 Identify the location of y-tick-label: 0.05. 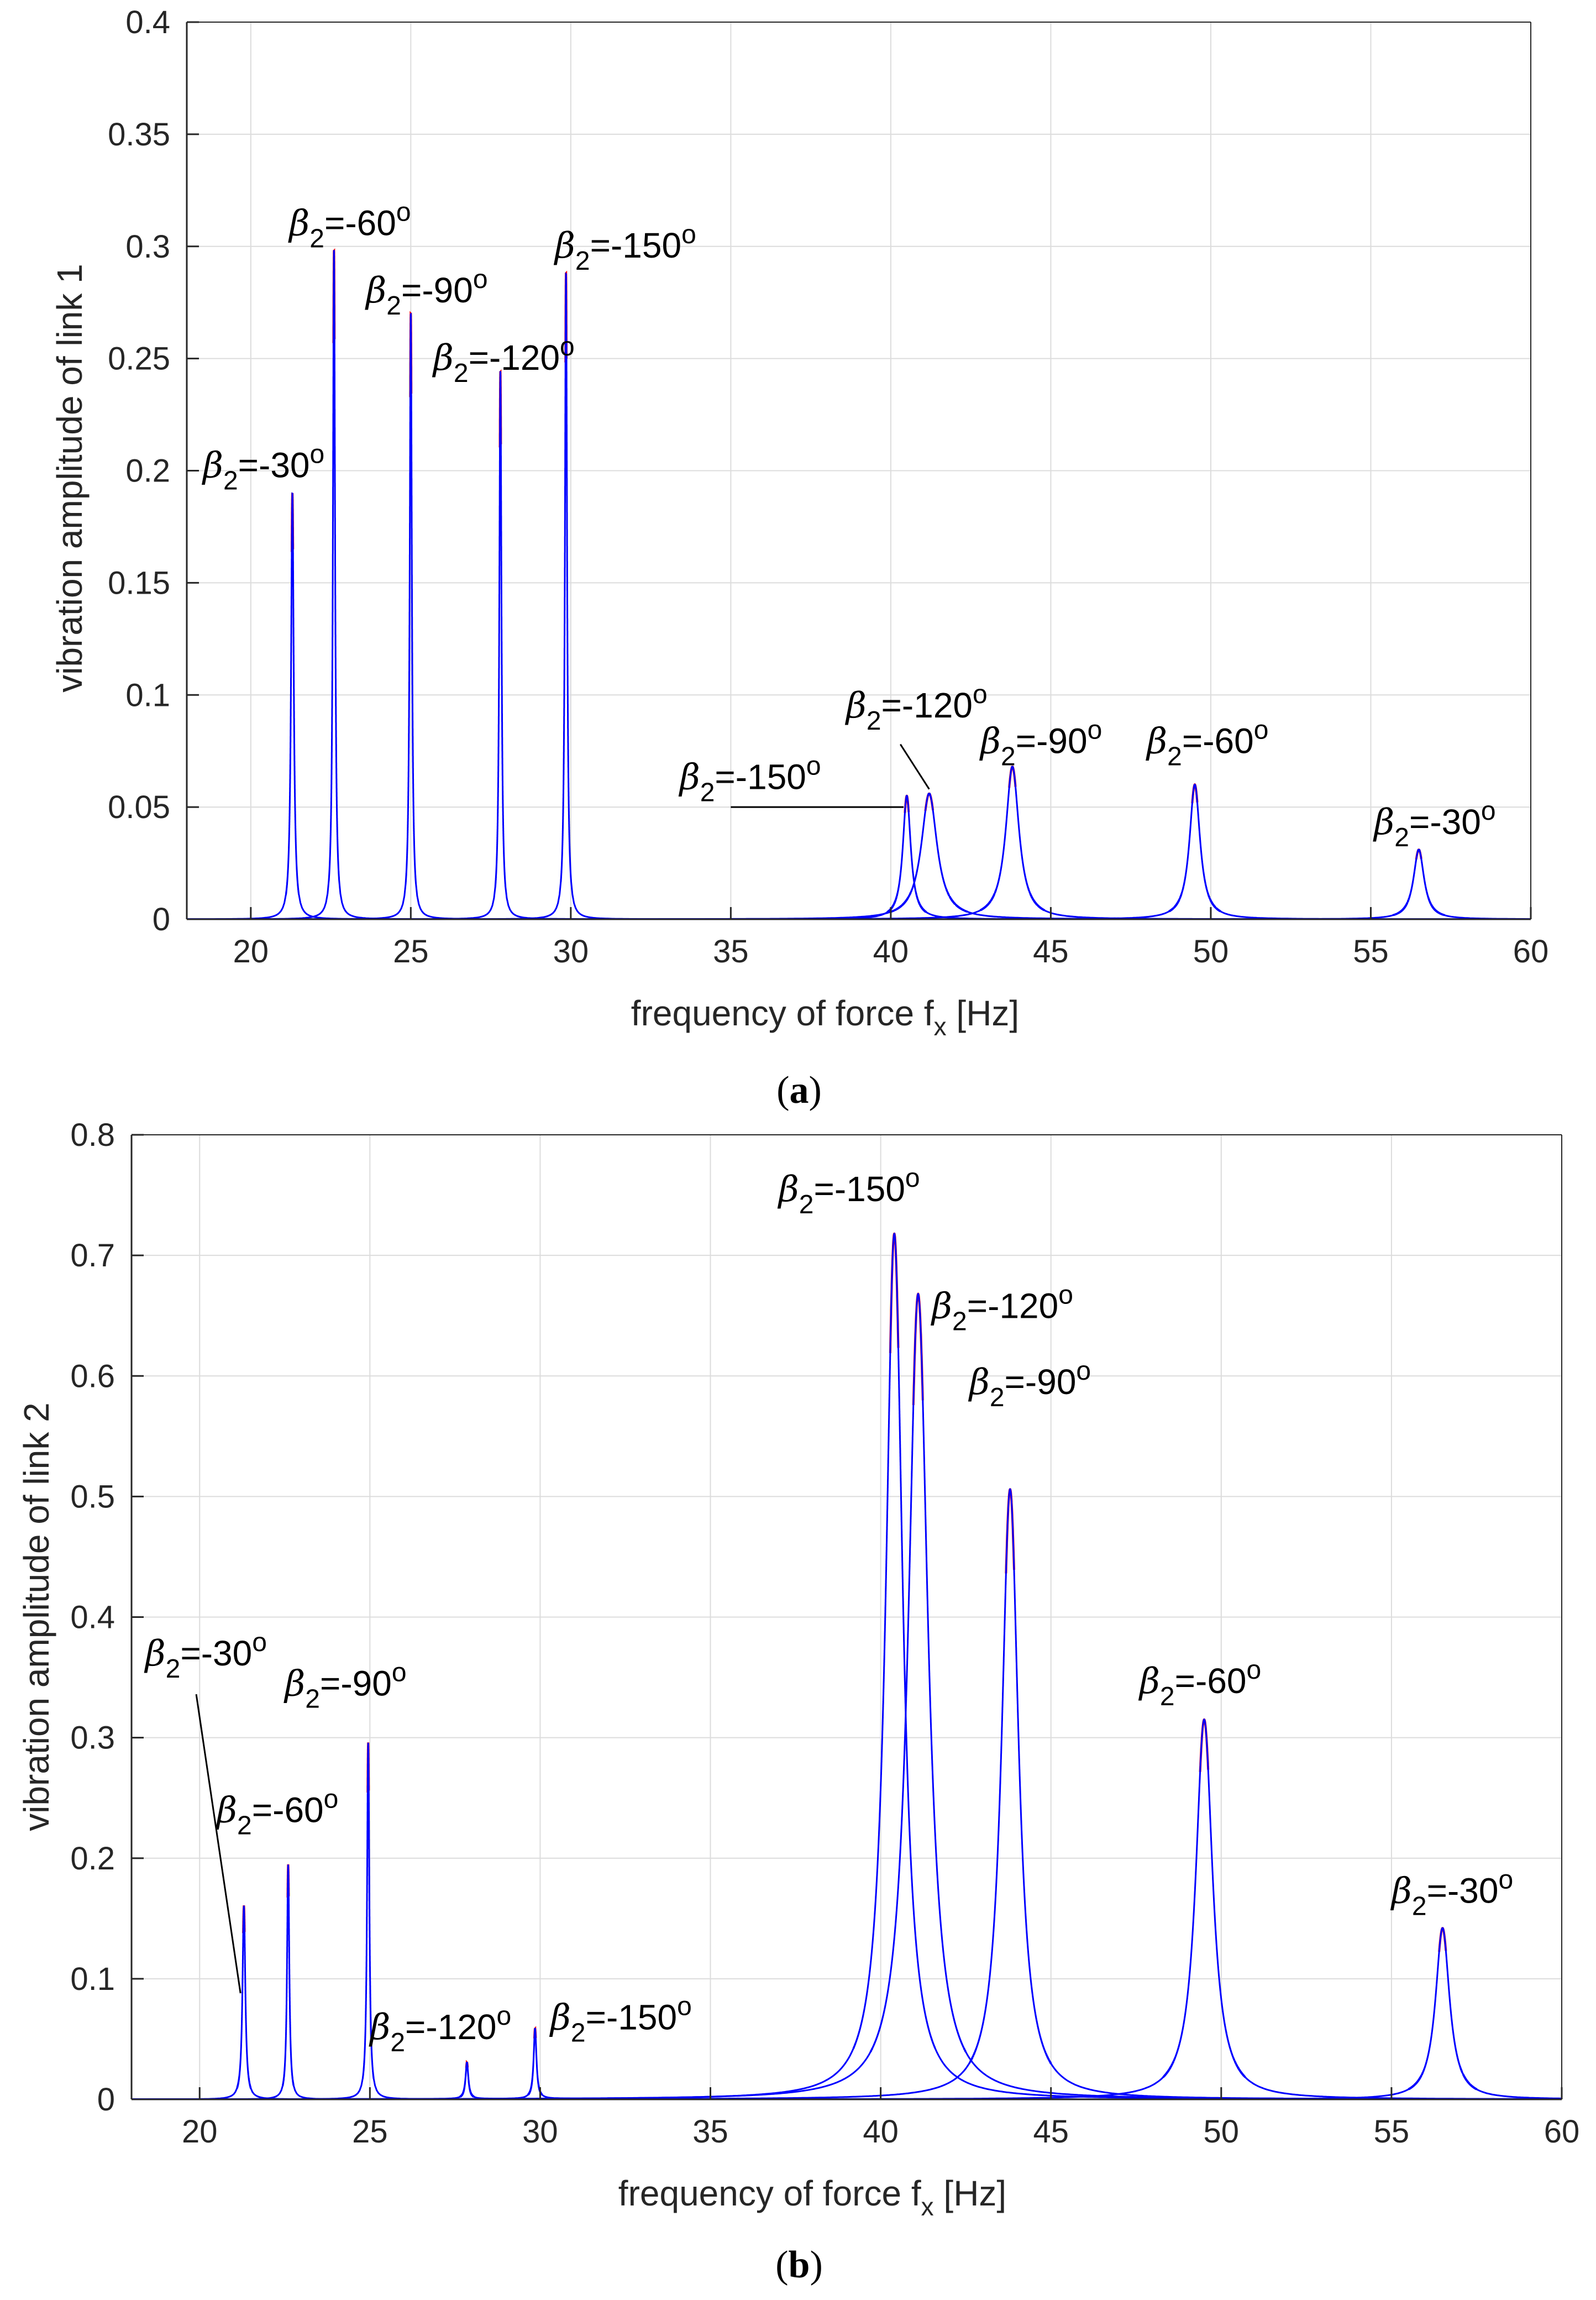
(139, 807).